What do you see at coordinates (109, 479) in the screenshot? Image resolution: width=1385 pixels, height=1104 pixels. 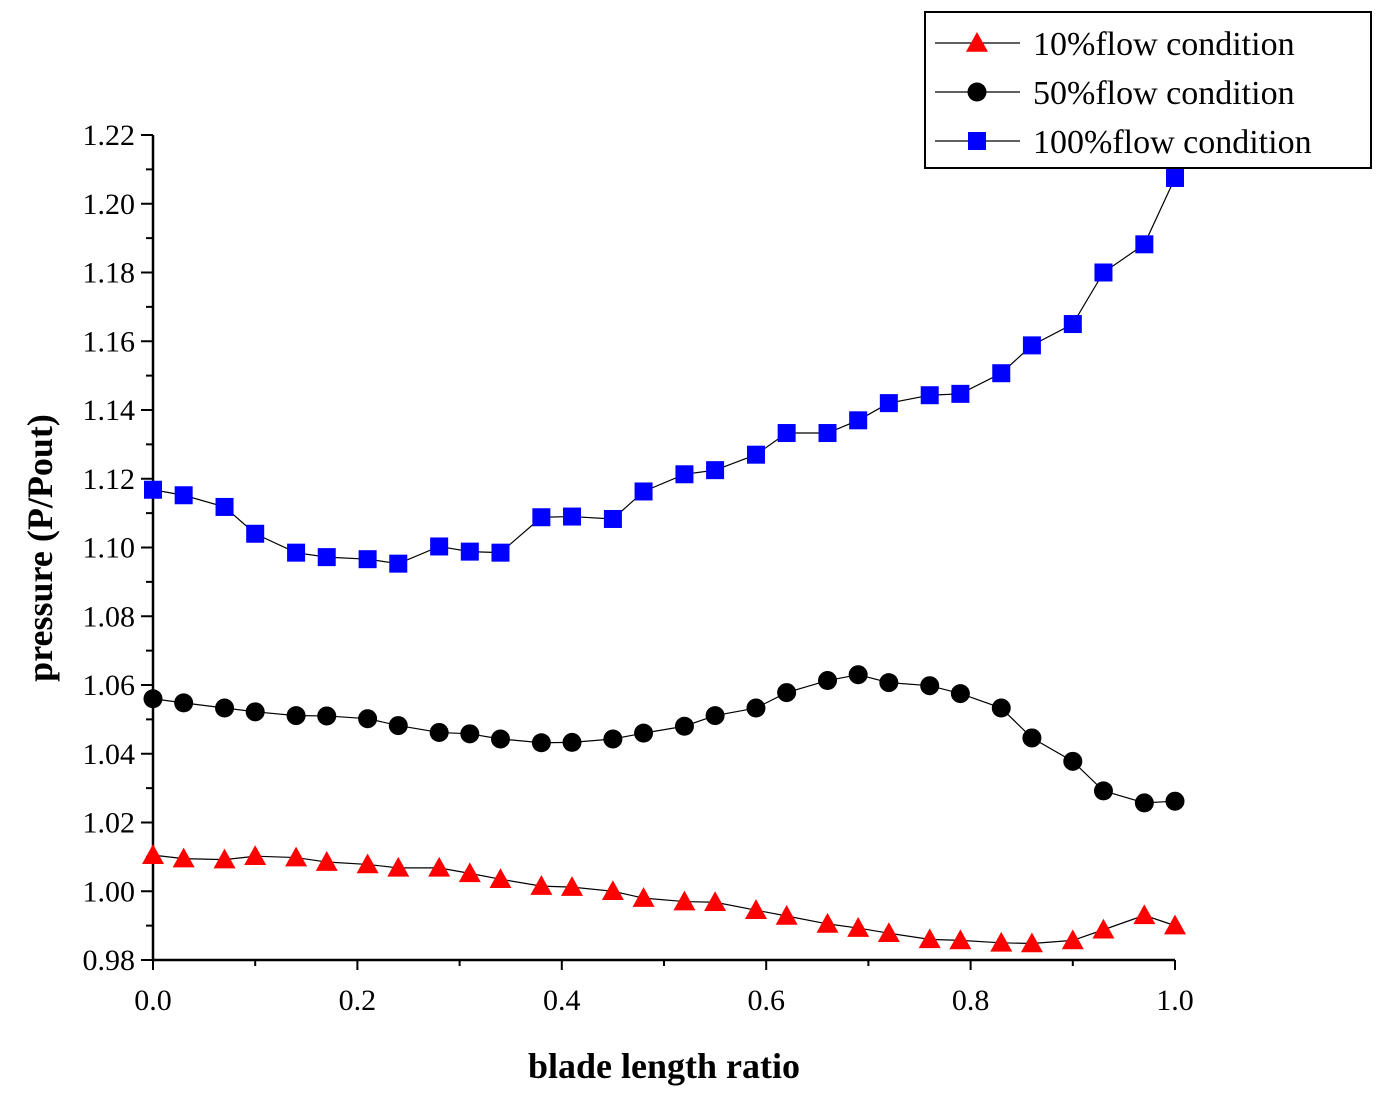 I see `y-tick-label: 1.12` at bounding box center [109, 479].